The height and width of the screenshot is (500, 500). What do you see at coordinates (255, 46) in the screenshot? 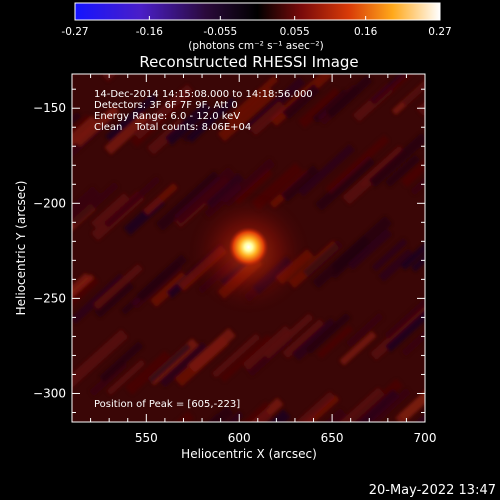
I see `colorbar-unit-label: (photons cm⁻² s⁻¹ asec⁻²)` at bounding box center [255, 46].